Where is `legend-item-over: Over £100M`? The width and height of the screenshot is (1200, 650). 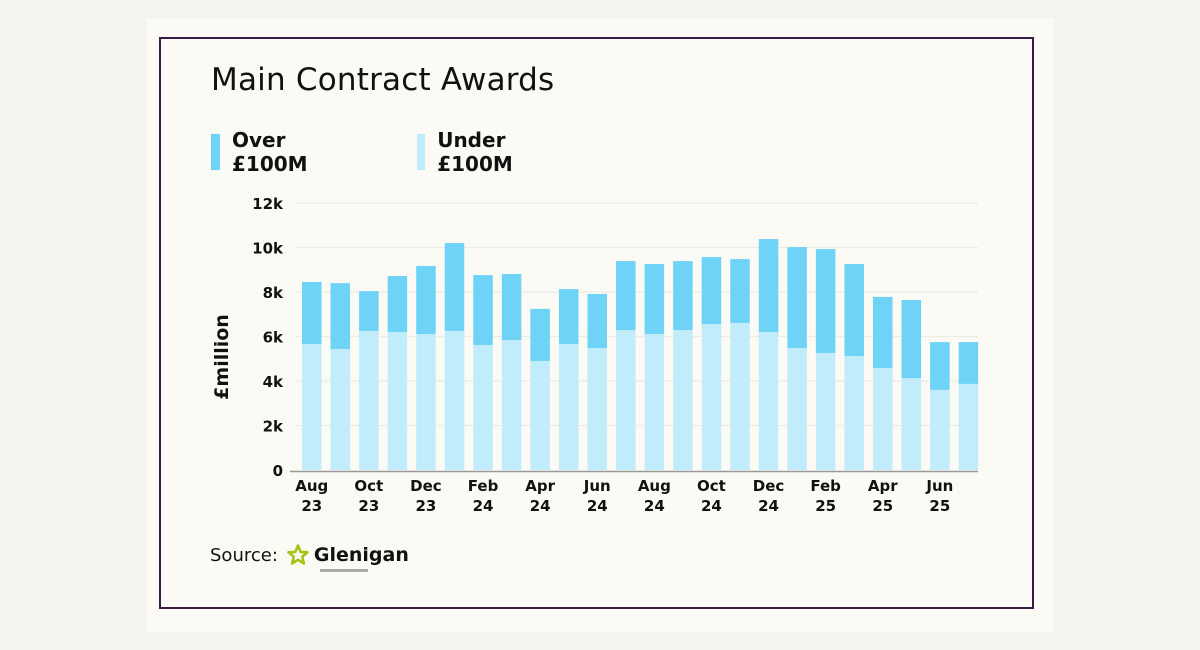
legend-item-over: Over £100M is located at coordinates (262, 152).